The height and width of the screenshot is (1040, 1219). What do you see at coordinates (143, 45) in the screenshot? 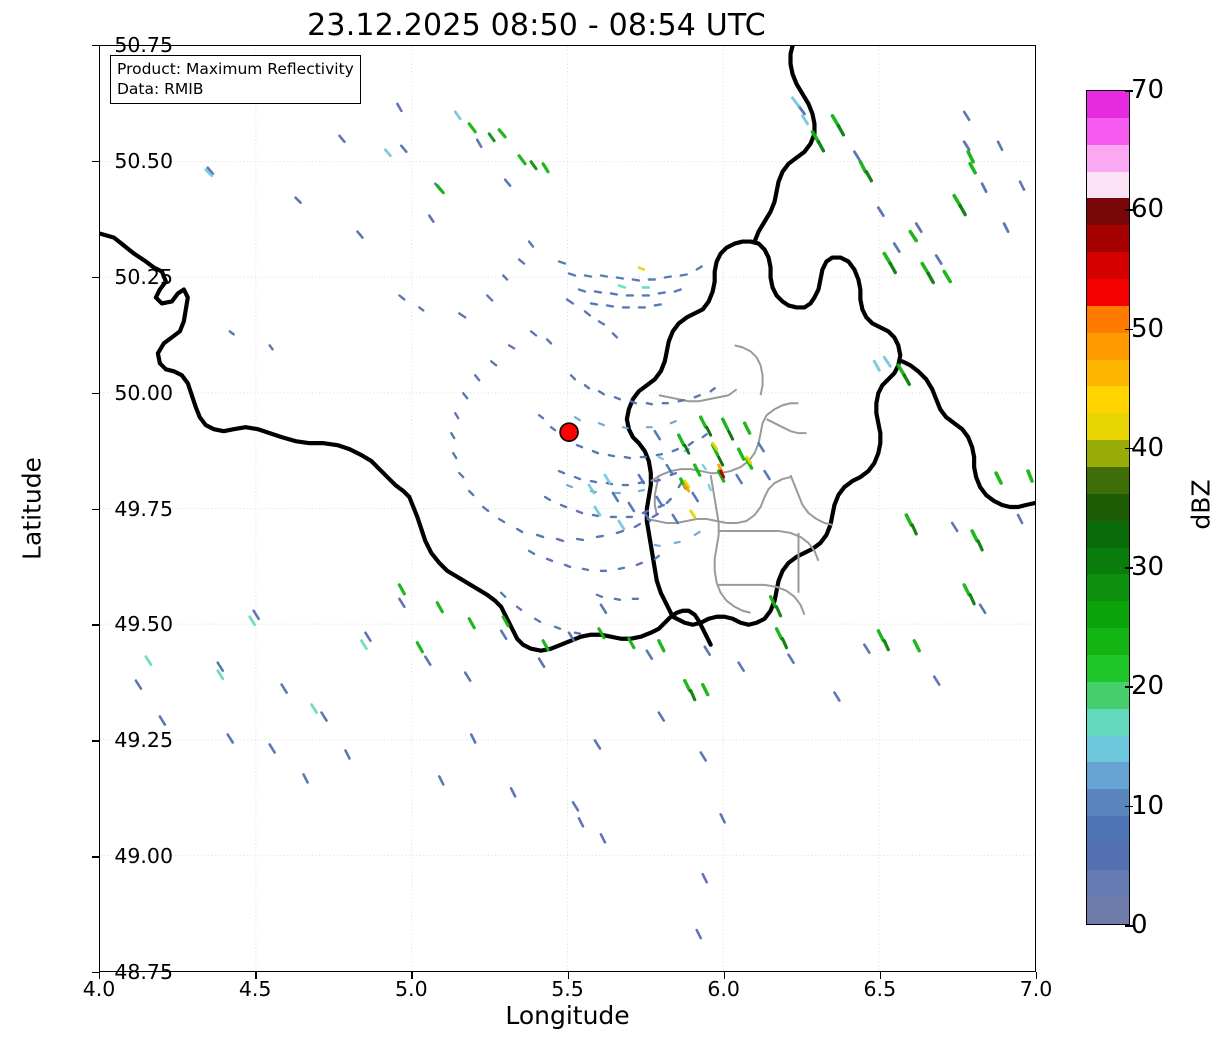
I see `y-axis-tick-label: 50.75` at bounding box center [143, 45].